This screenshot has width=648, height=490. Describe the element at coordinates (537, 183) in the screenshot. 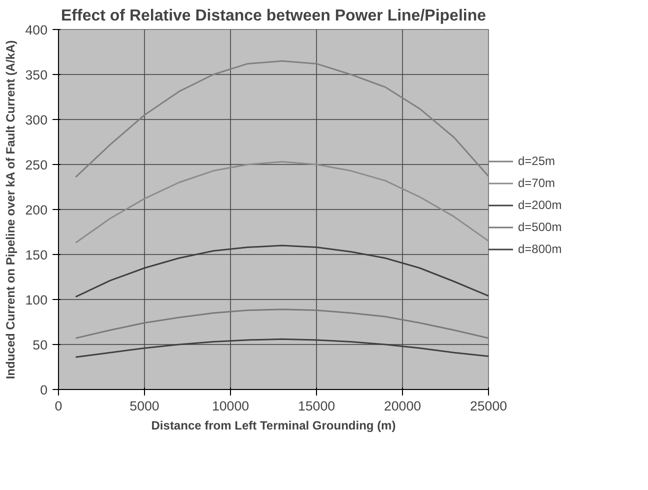

I see `legend-label: d=70m` at that location.